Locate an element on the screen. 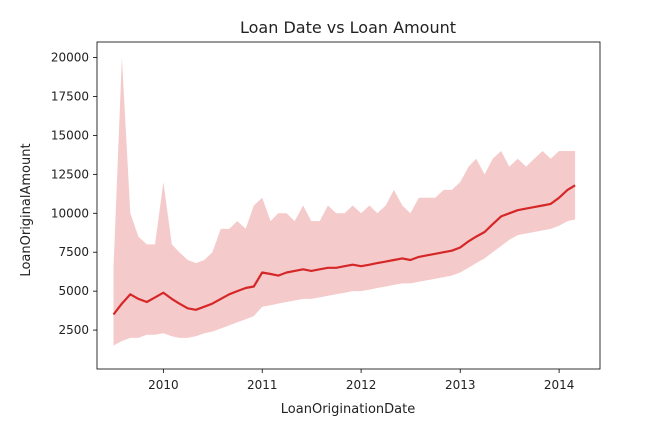 The width and height of the screenshot is (648, 439). x-tick-label: 2011 is located at coordinates (262, 385).